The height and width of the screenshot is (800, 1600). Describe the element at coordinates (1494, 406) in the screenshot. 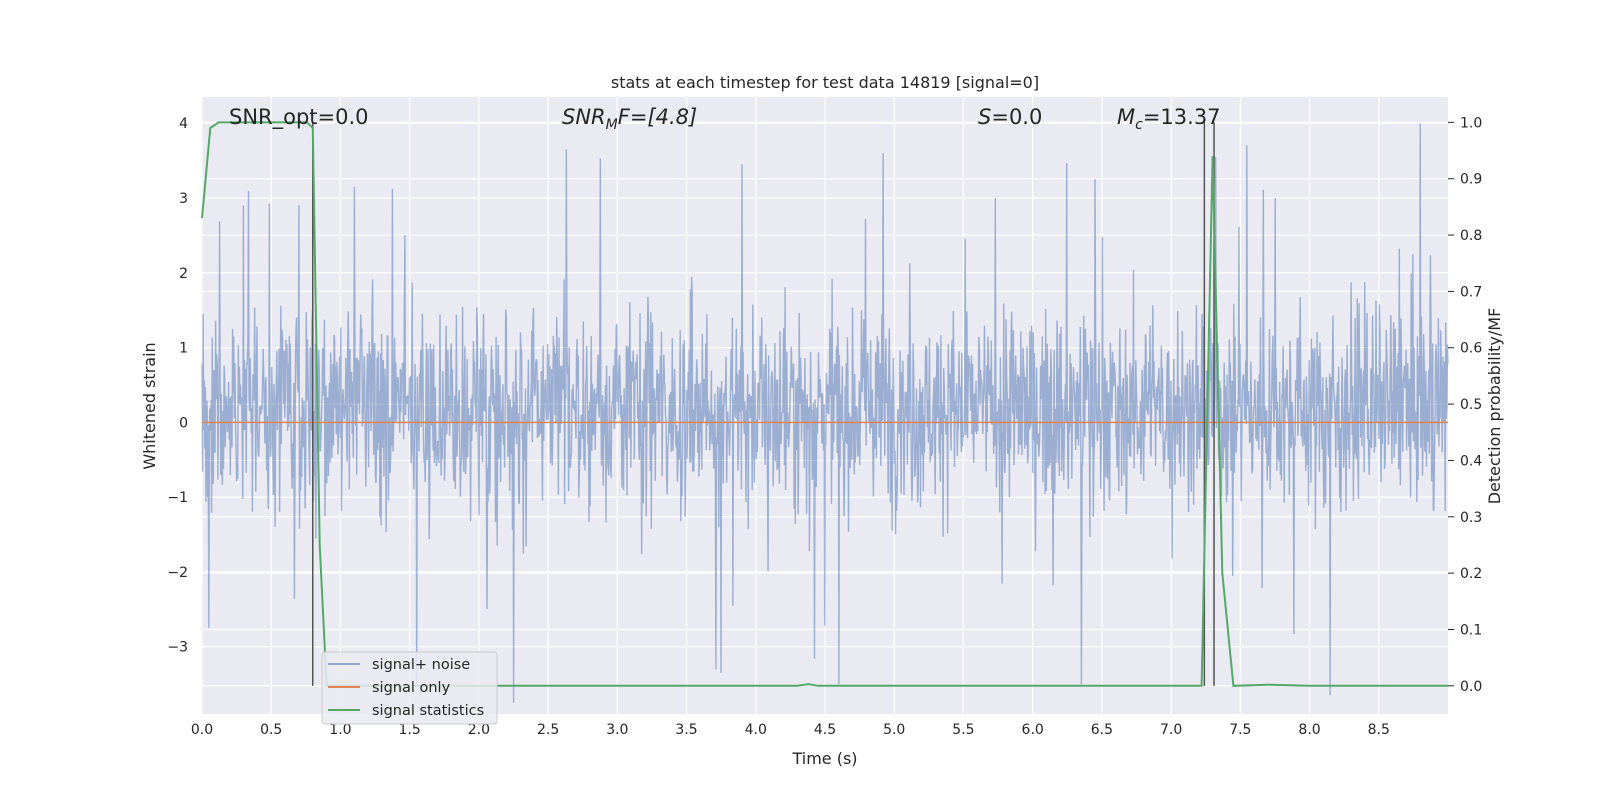

I see `y-axis-label-right: Detection probability/MF` at that location.